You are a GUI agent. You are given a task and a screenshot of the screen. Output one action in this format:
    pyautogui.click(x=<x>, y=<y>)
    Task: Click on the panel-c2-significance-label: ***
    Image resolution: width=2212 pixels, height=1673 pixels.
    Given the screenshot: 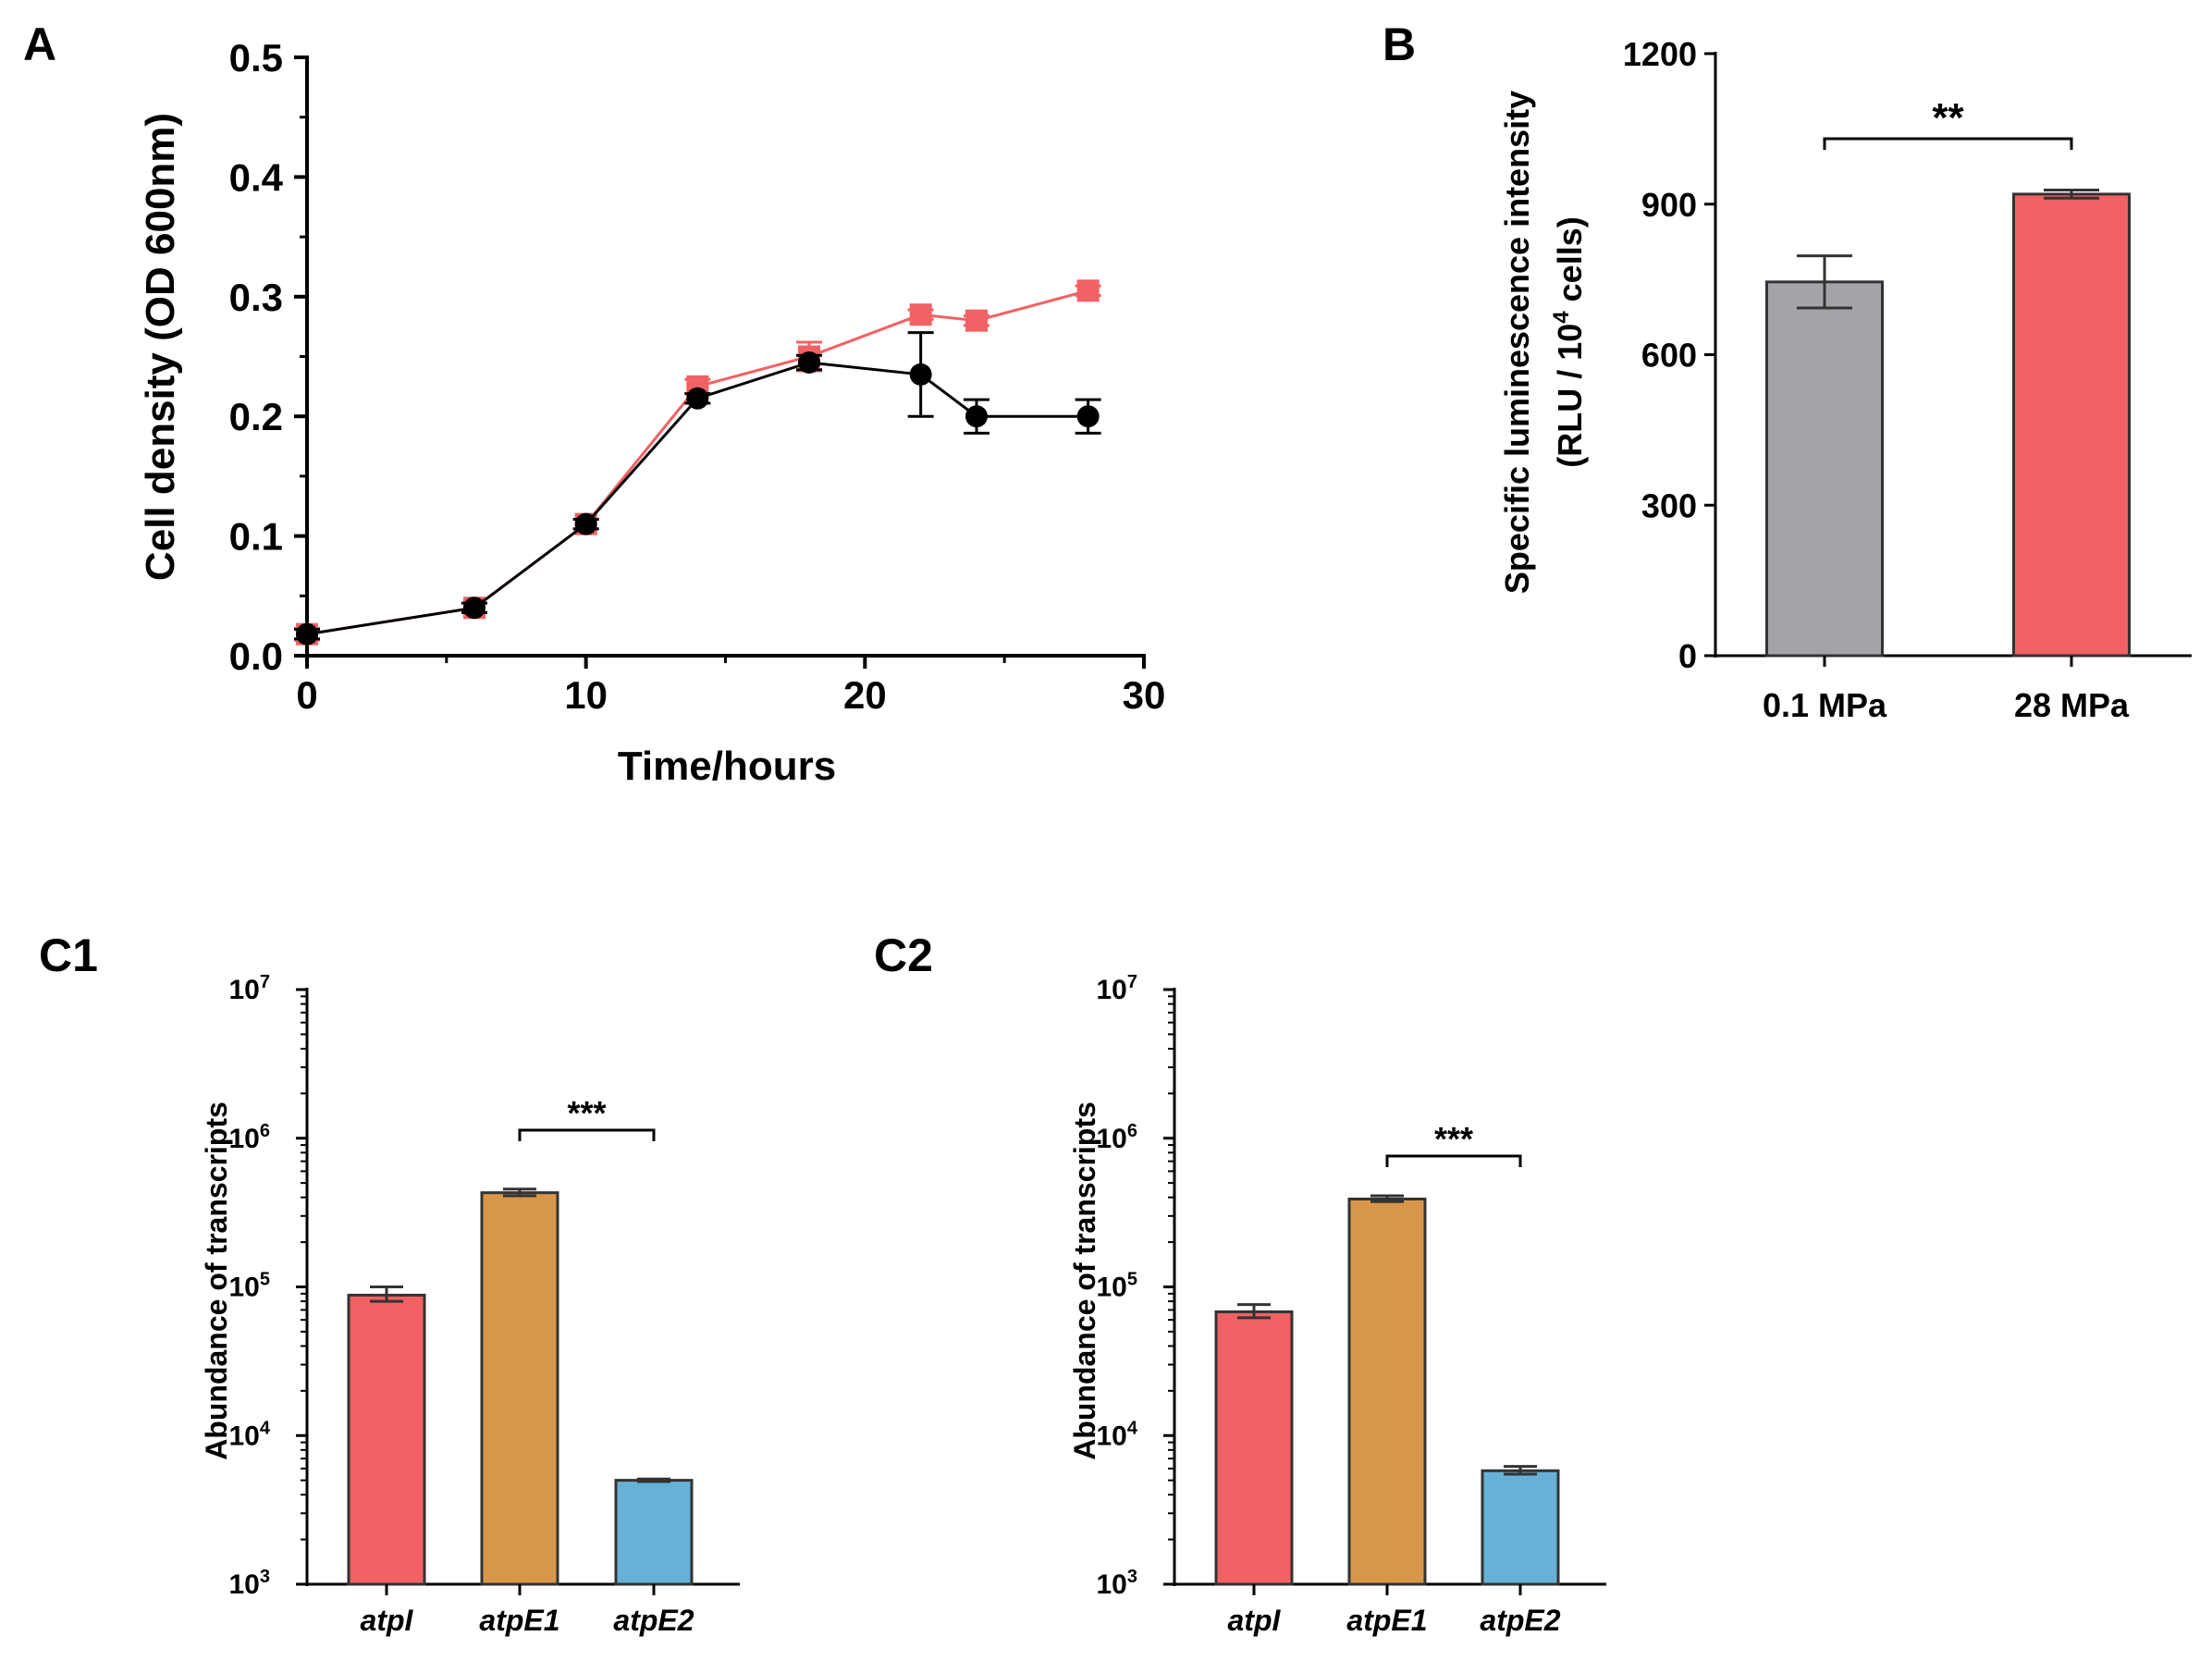 What is the action you would take?
    pyautogui.click(x=1454, y=1139)
    